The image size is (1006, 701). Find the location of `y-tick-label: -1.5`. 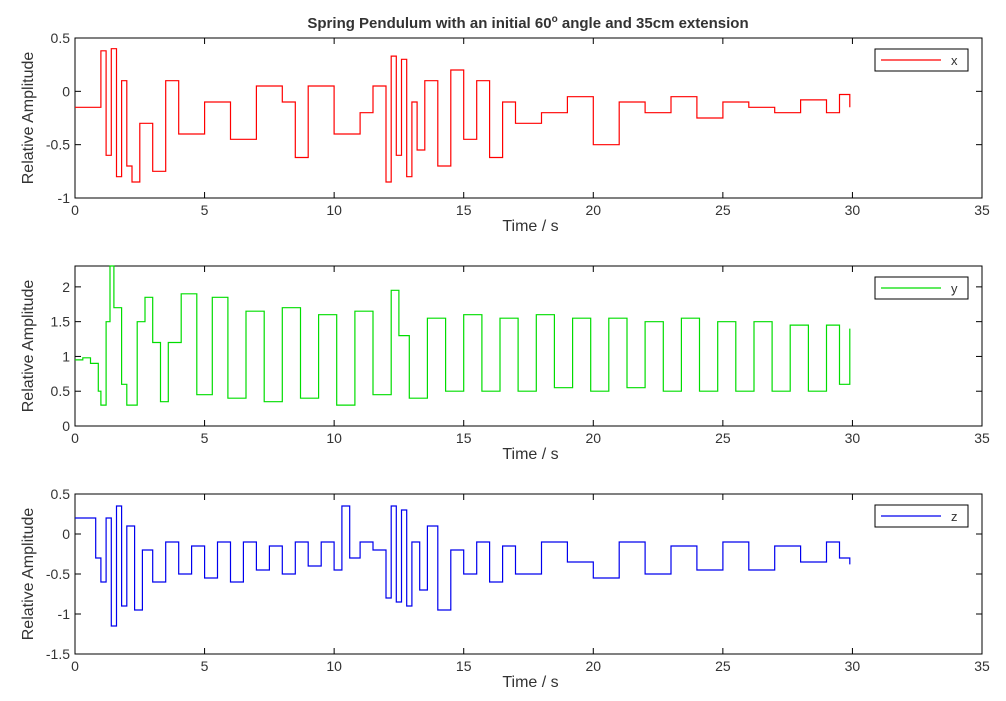

y-tick-label: -1.5 is located at coordinates (58, 654).